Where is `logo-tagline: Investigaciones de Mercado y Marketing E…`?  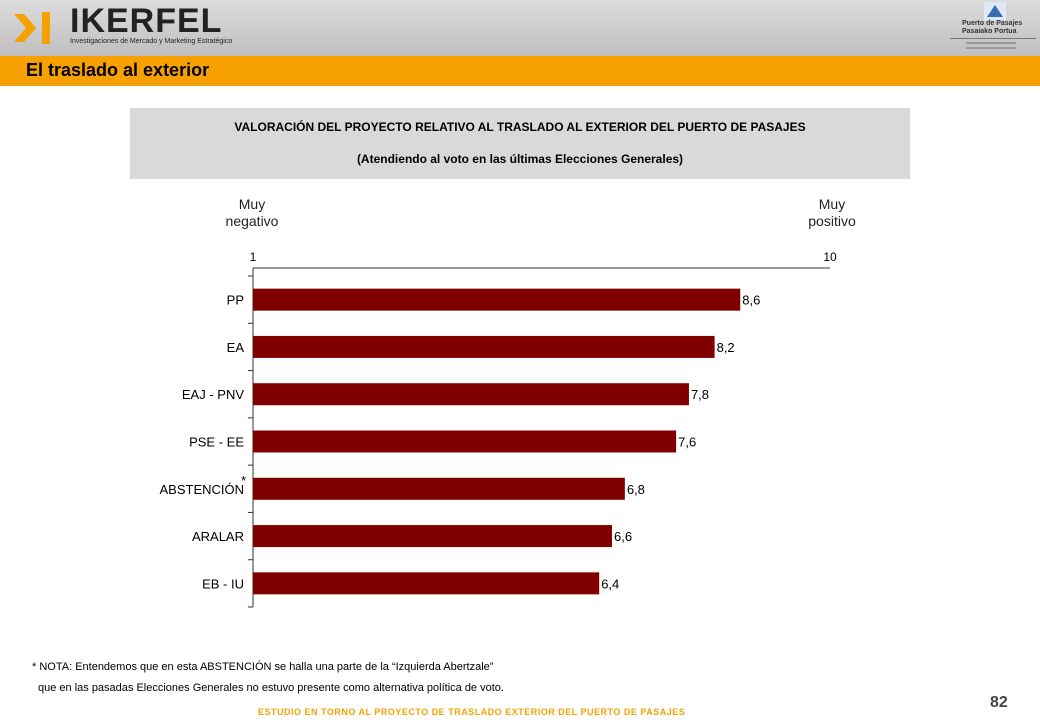
logo-tagline: Investigaciones de Mercado y Marketing E… is located at coordinates (151, 41).